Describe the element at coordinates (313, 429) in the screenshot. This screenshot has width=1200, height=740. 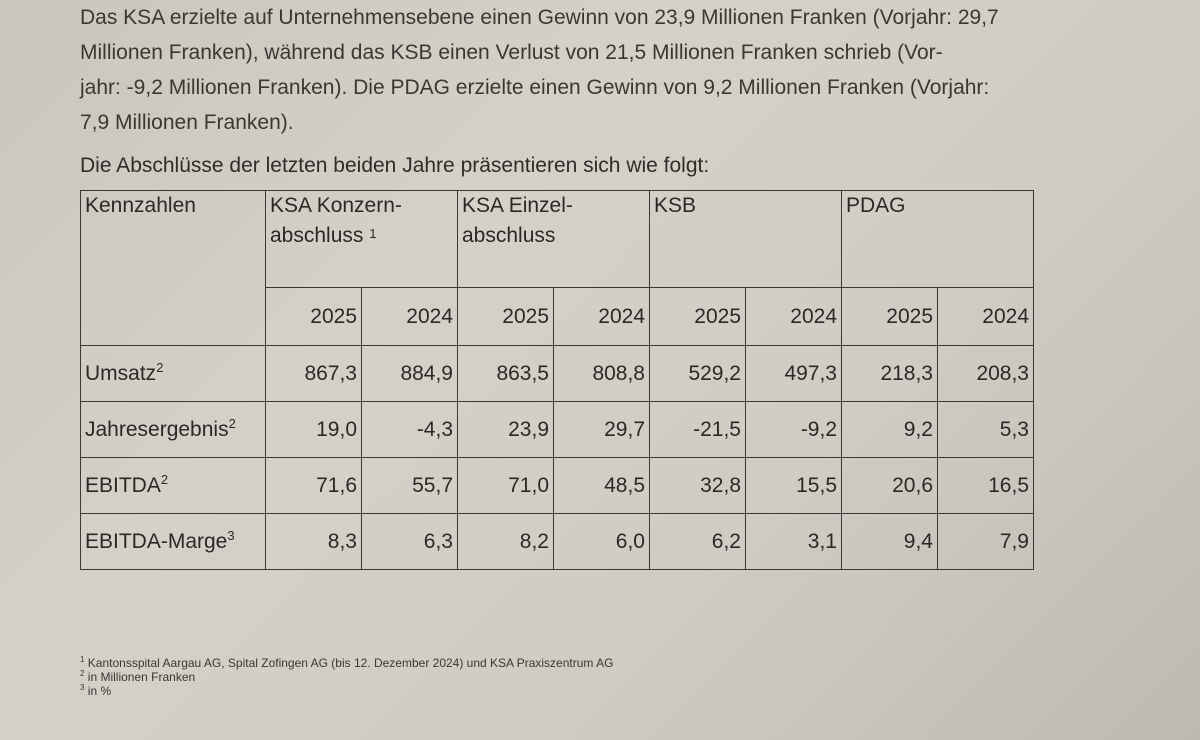
I see `table-cell: 19,0` at that location.